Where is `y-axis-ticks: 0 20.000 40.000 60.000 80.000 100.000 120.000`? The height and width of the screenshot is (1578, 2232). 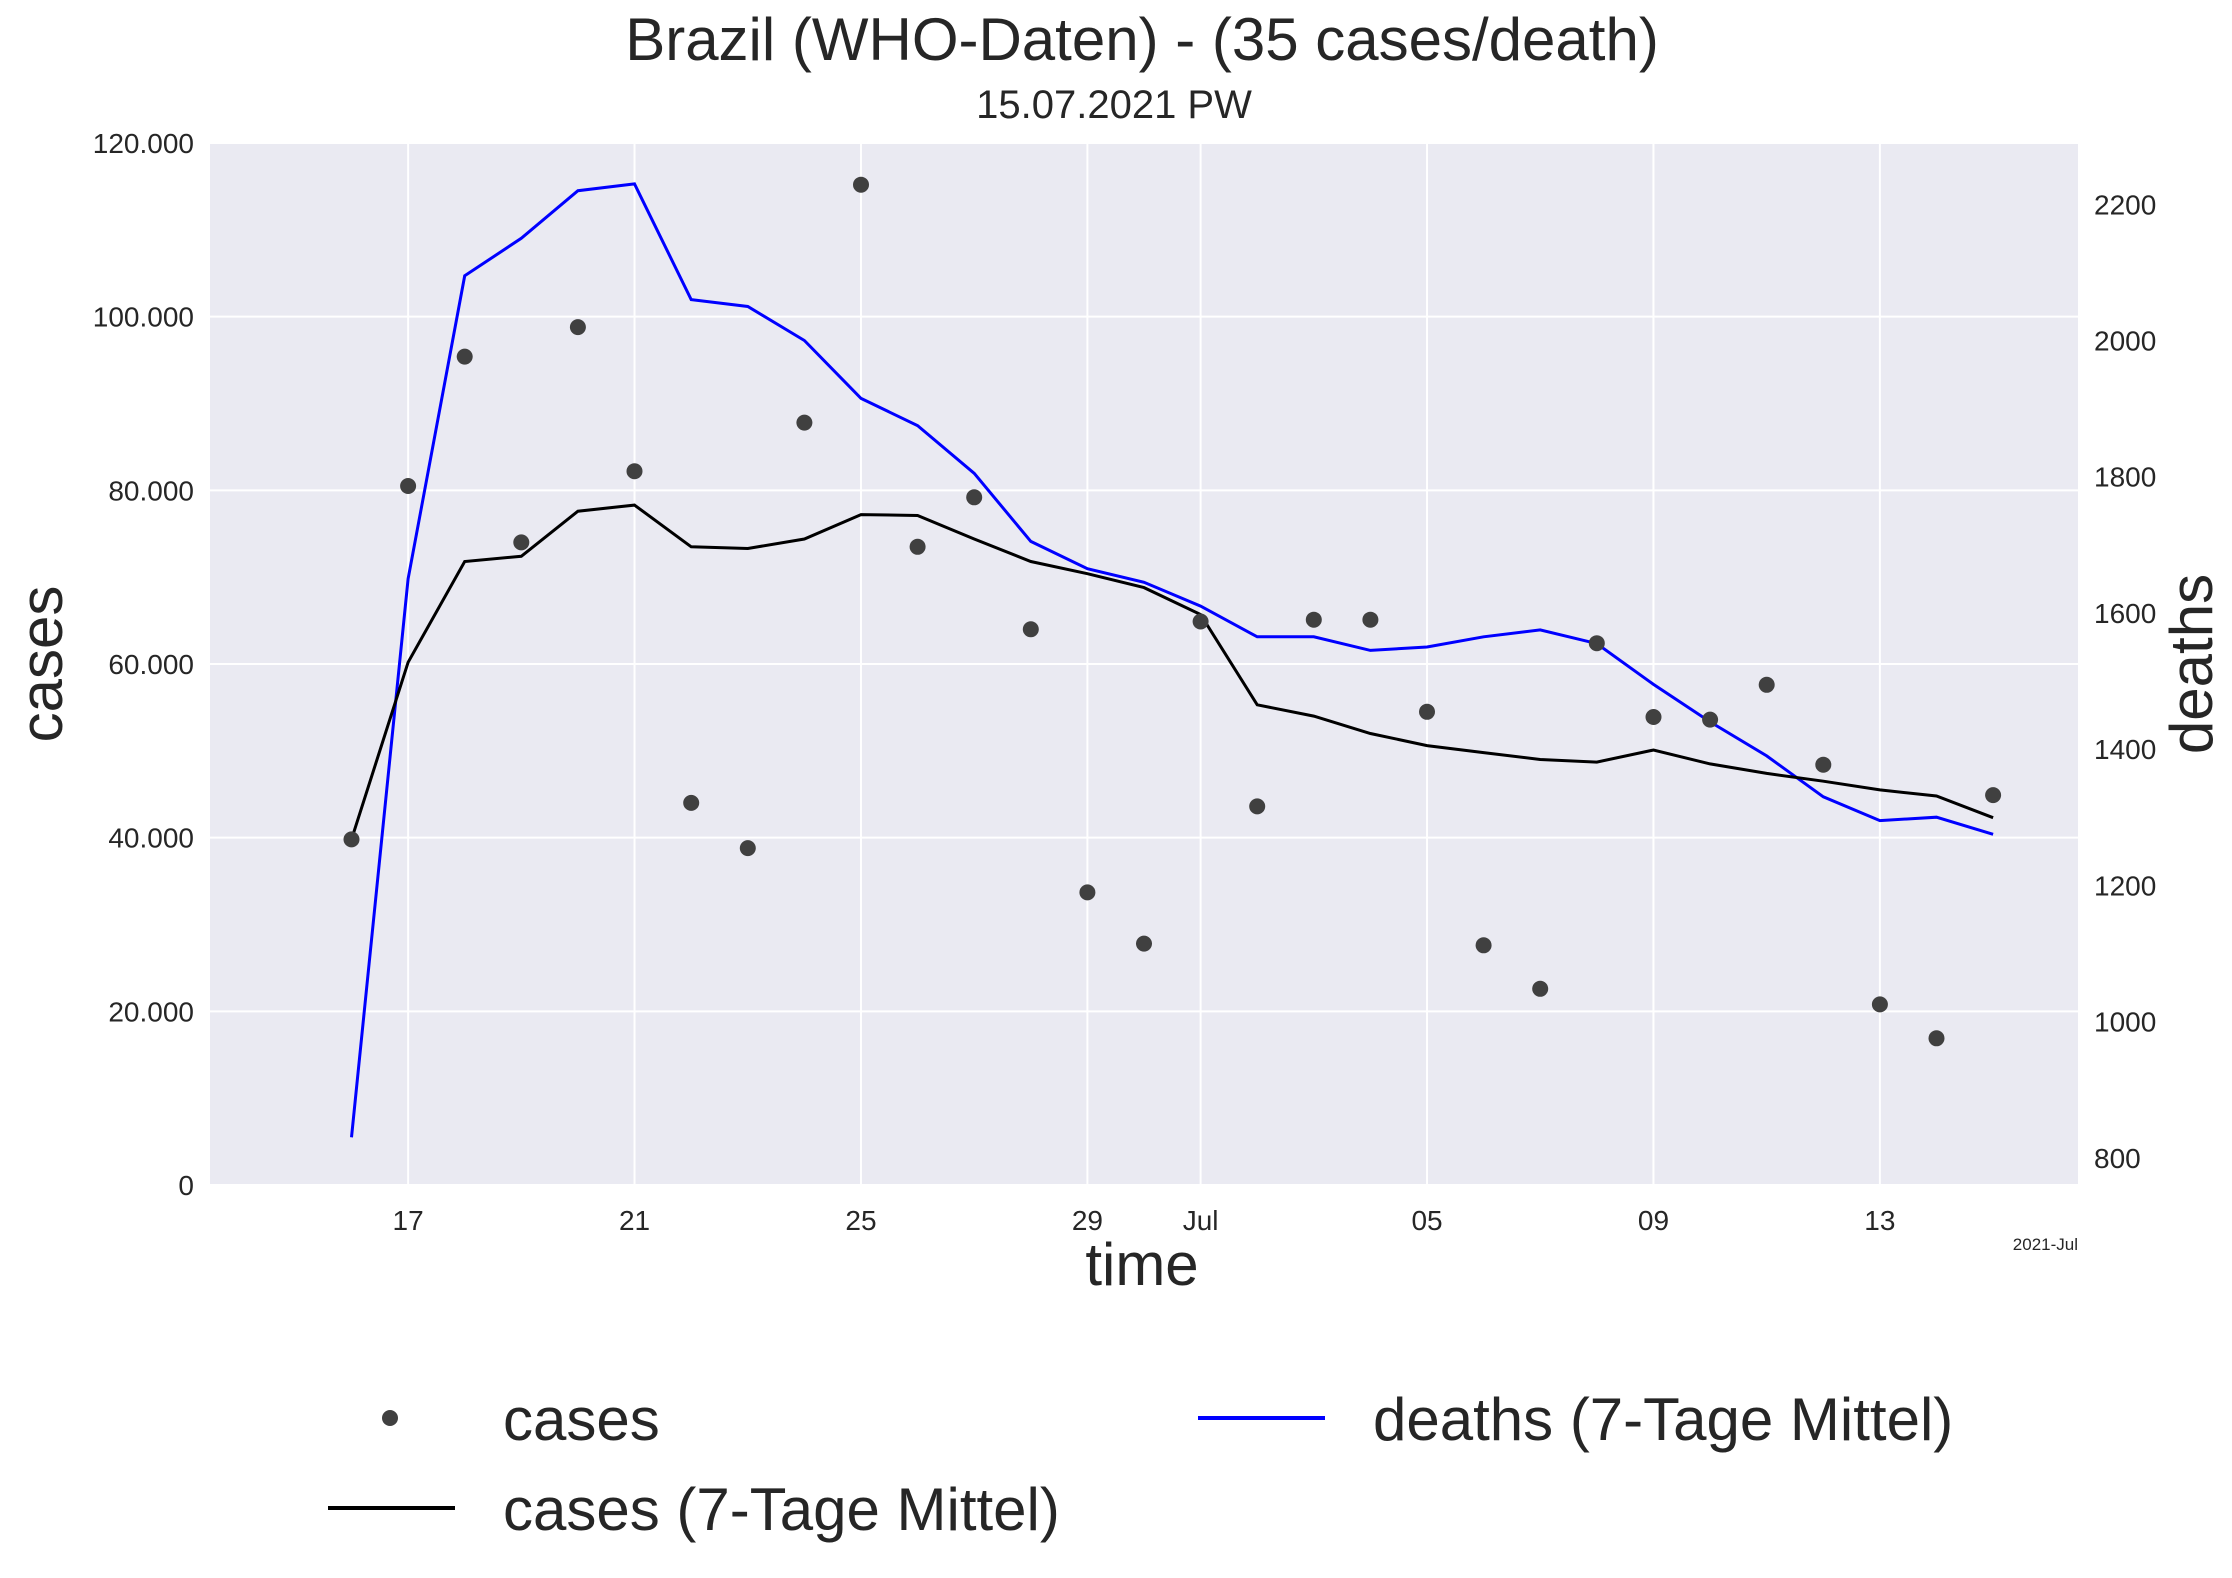 y-axis-ticks: 0 20.000 40.000 60.000 80.000 100.000 120.000 is located at coordinates (143, 664).